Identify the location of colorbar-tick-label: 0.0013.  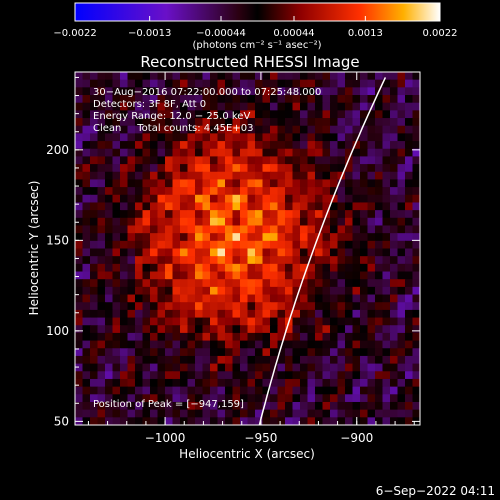
(365, 33).